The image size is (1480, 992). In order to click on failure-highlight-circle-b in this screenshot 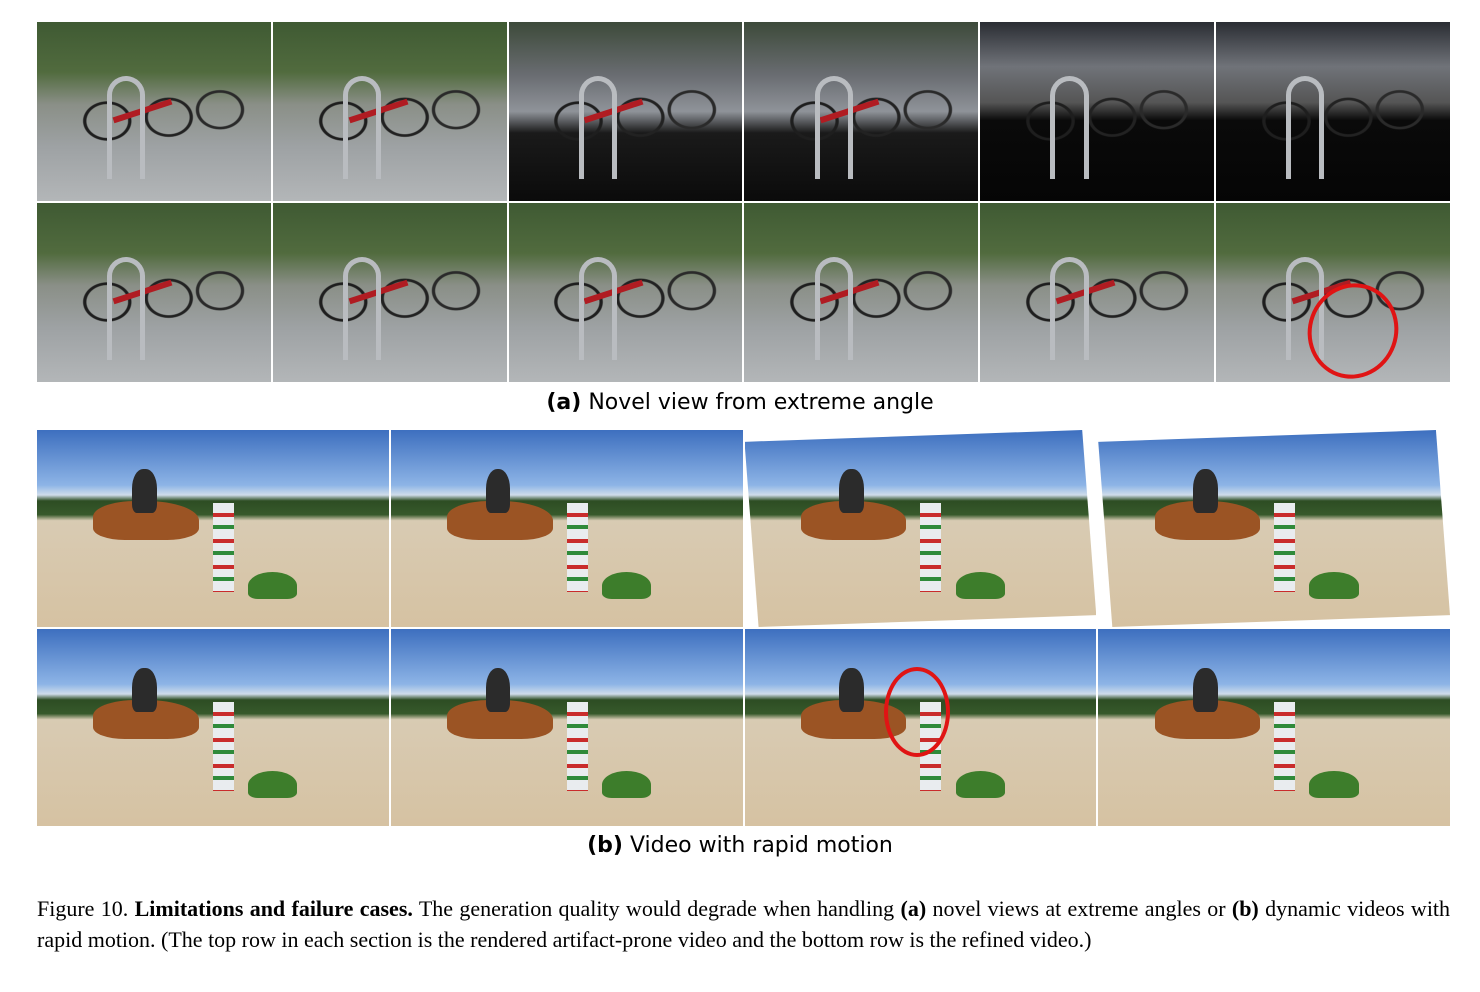, I will do `click(917, 712)`.